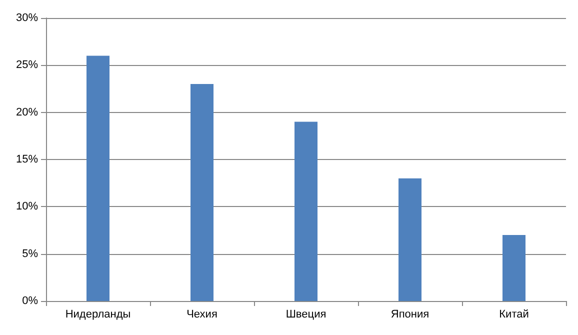 The width and height of the screenshot is (578, 335). Describe the element at coordinates (98, 314) in the screenshot. I see `x-tick-label: Нидерланды` at that location.